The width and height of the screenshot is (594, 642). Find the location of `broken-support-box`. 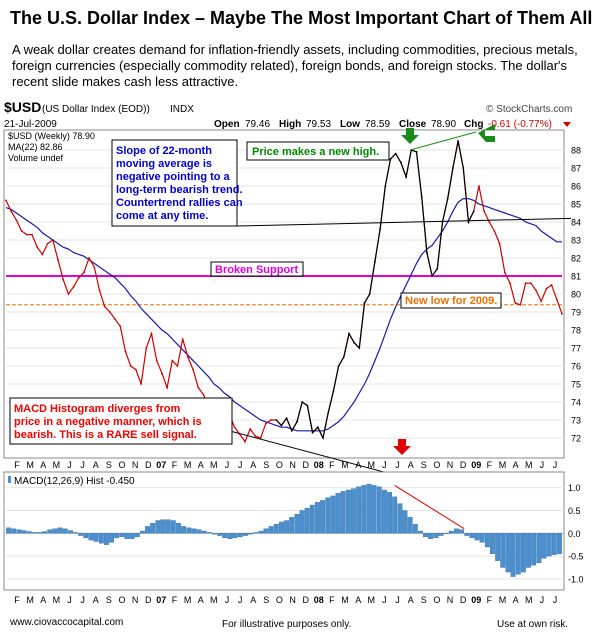

broken-support-box is located at coordinates (257, 269).